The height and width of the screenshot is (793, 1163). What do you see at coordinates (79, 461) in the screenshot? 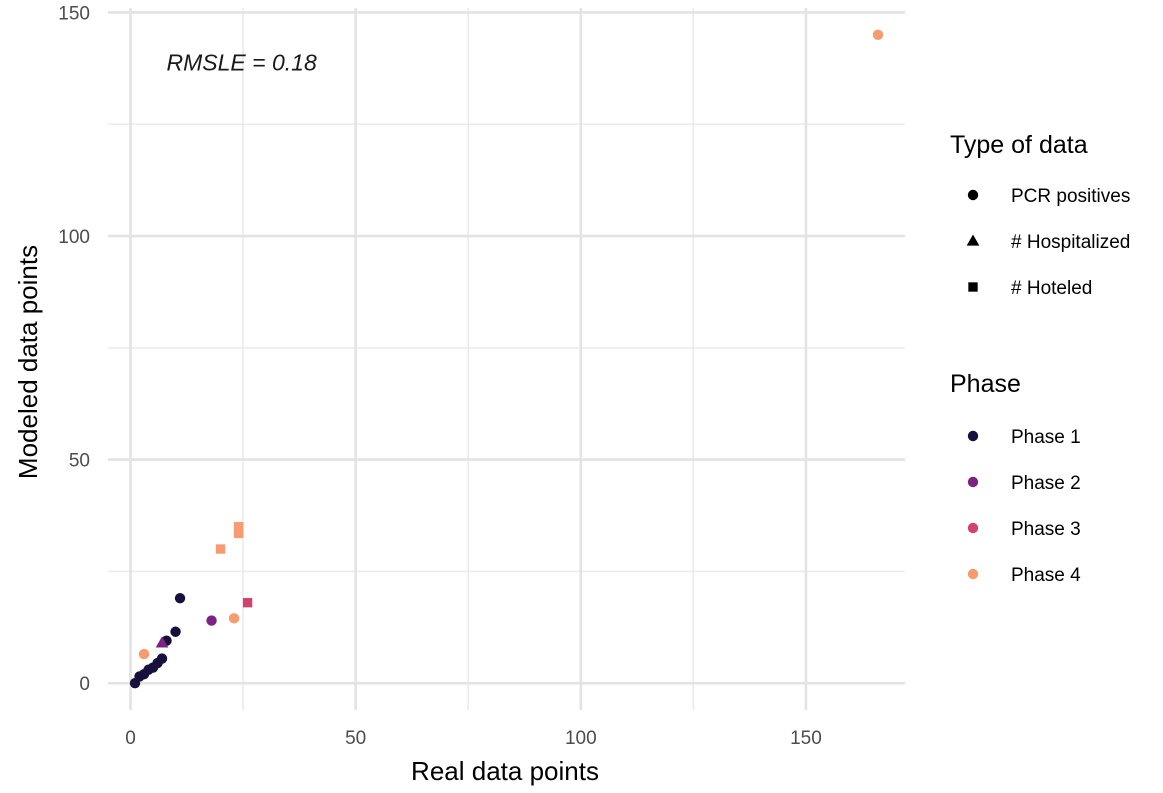
I see `y-tick-label: 50` at bounding box center [79, 461].